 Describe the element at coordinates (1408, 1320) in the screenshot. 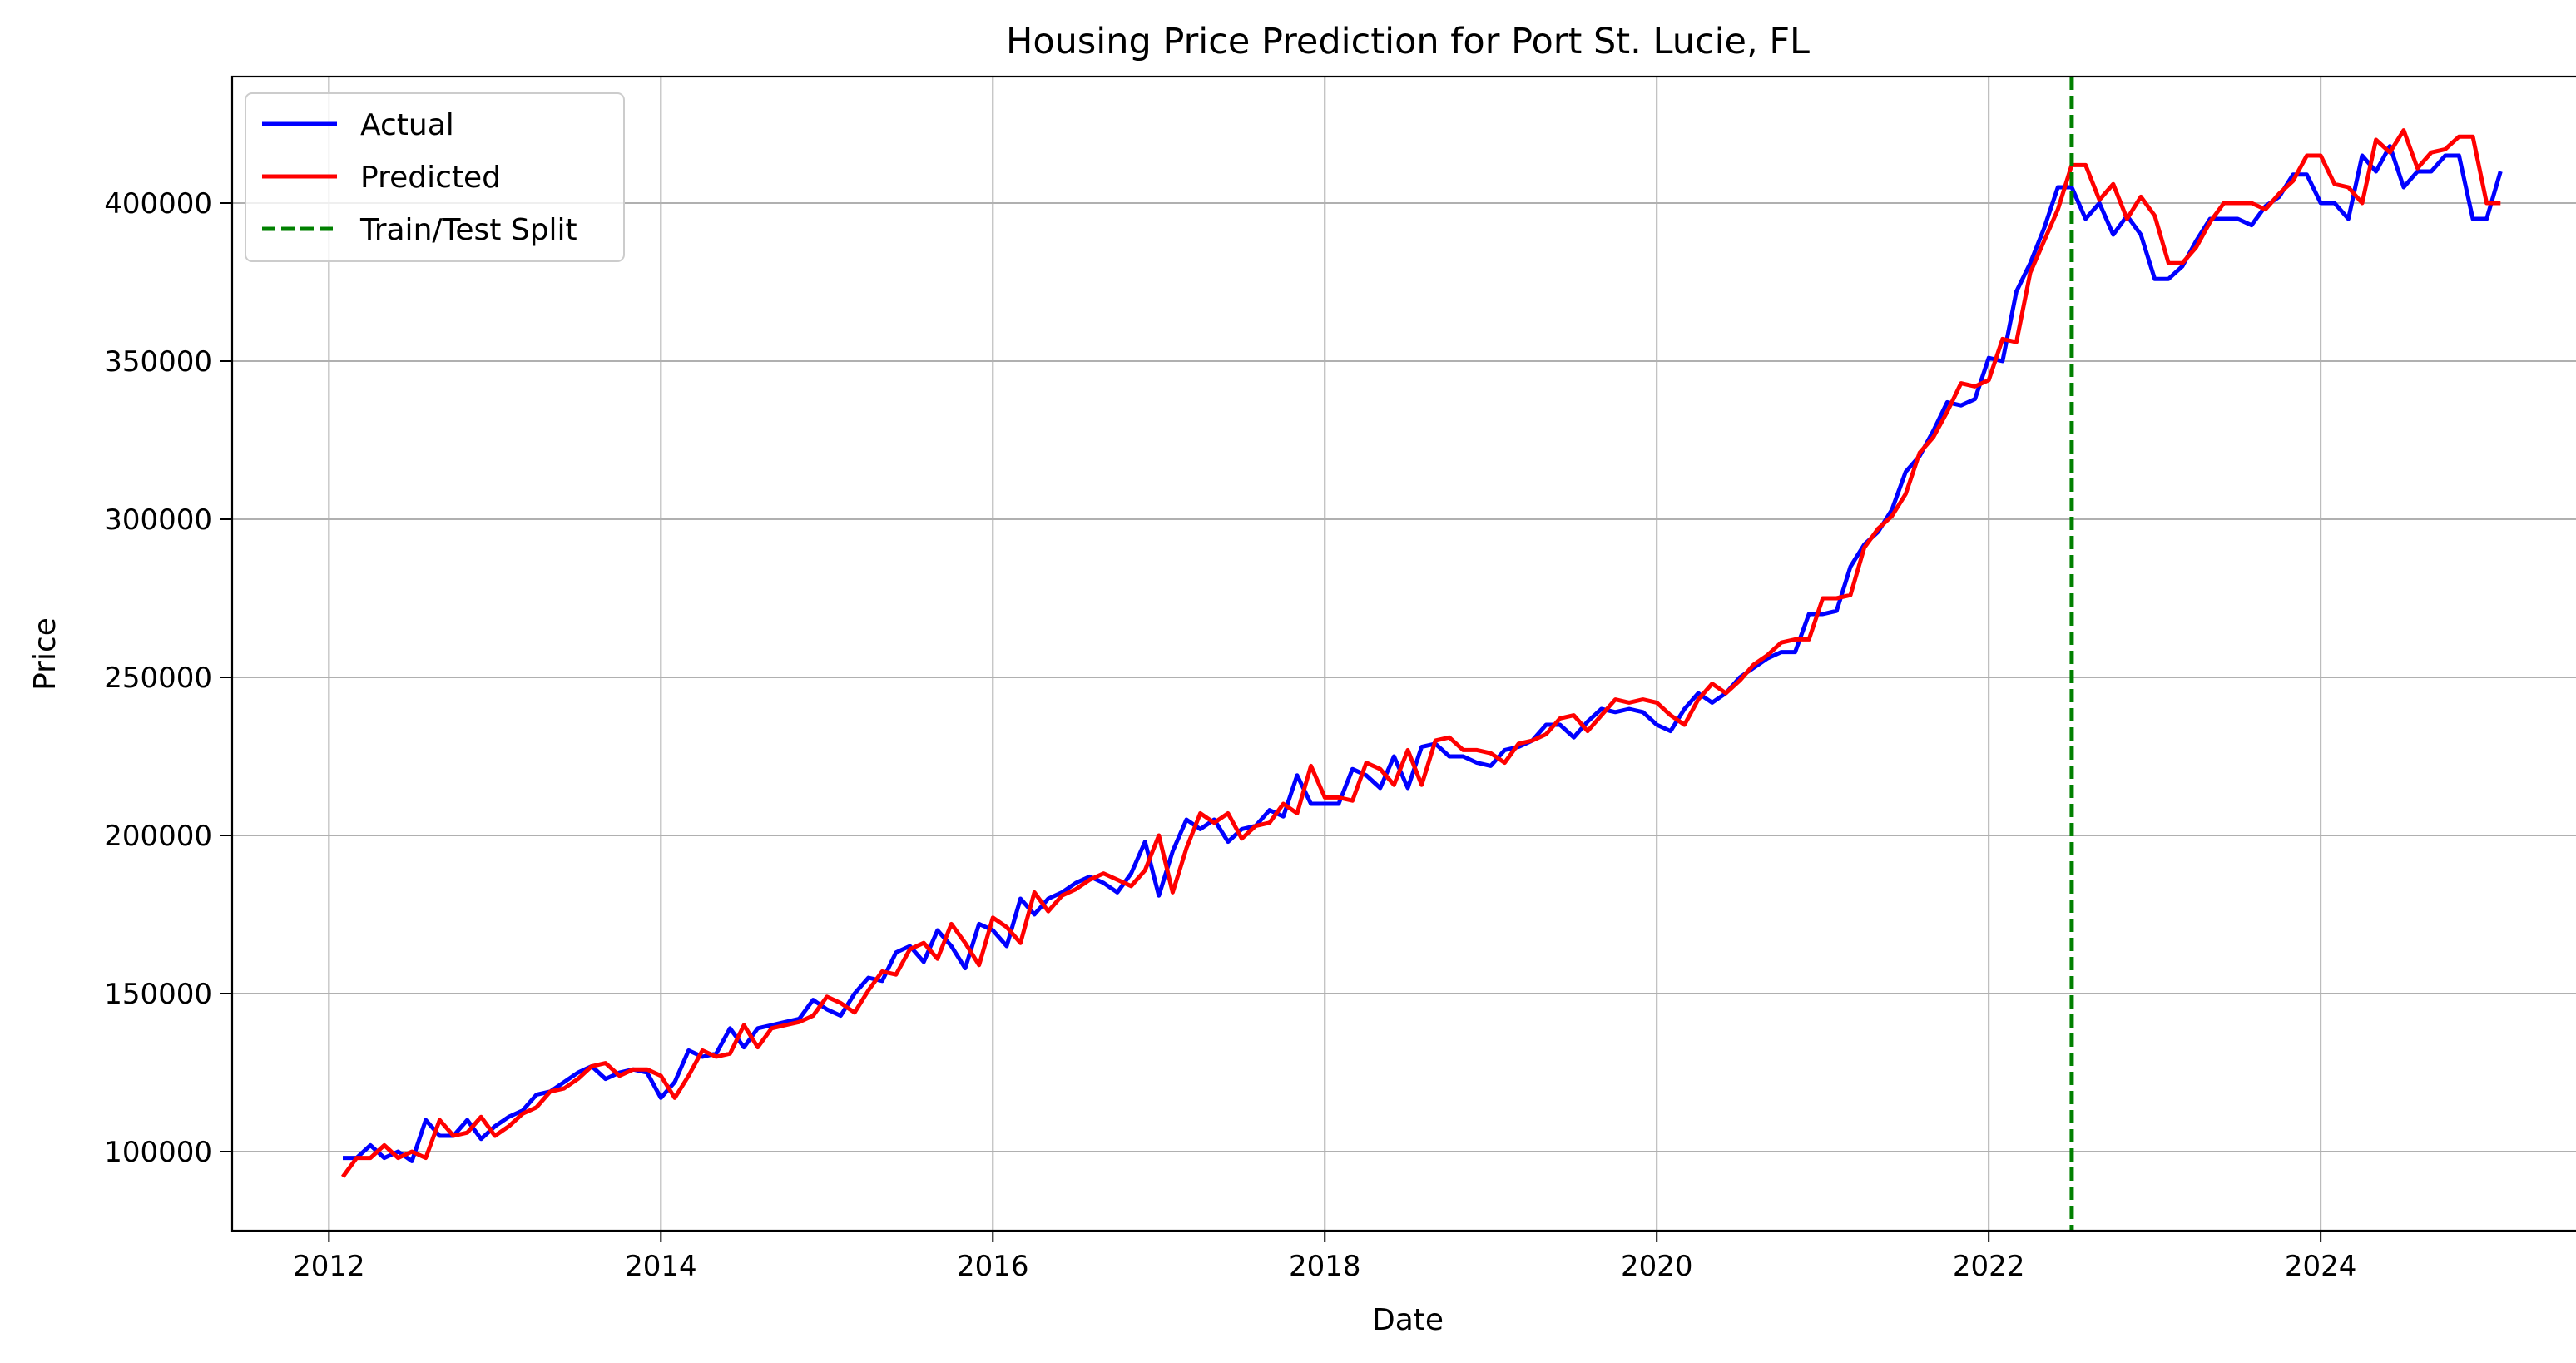

I see `x-axis-label: Date` at that location.